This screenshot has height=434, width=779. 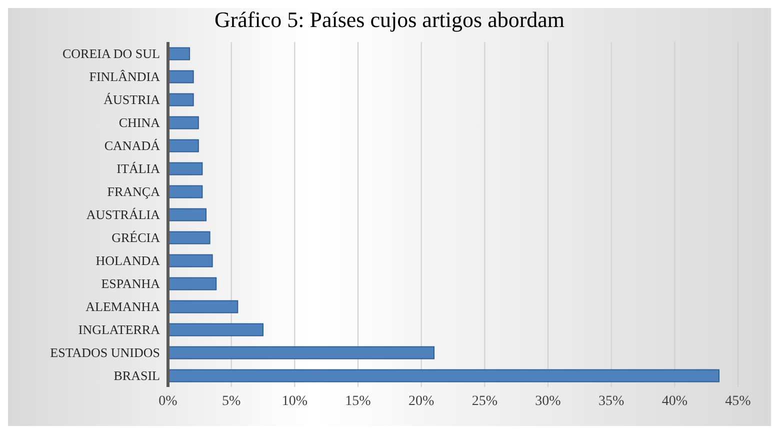 I want to click on y-tick-label: CANADÁ, so click(x=132, y=146).